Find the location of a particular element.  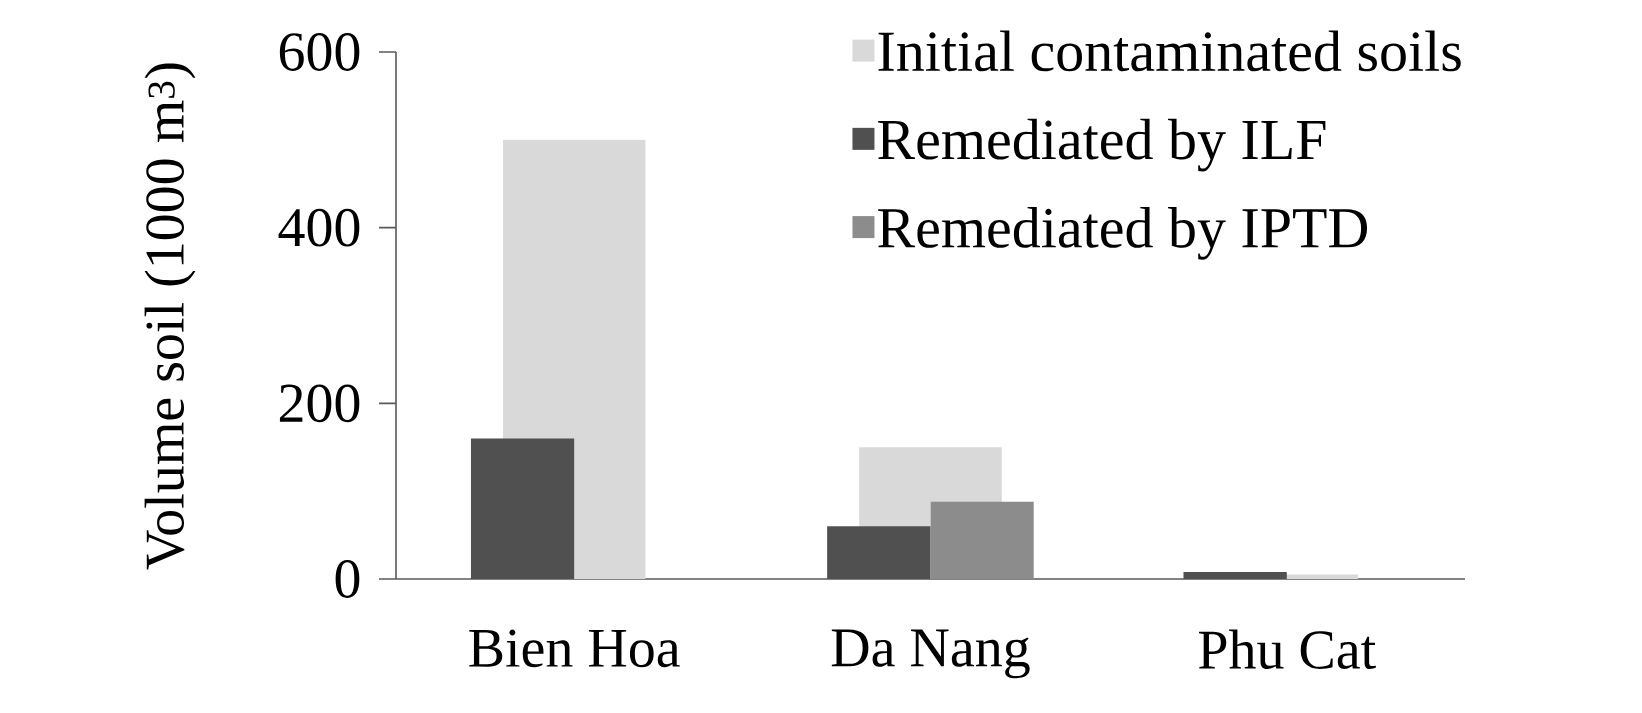

y-axis-title: Volume soil (1000 m$^{3}$) is located at coordinates (170, 316).